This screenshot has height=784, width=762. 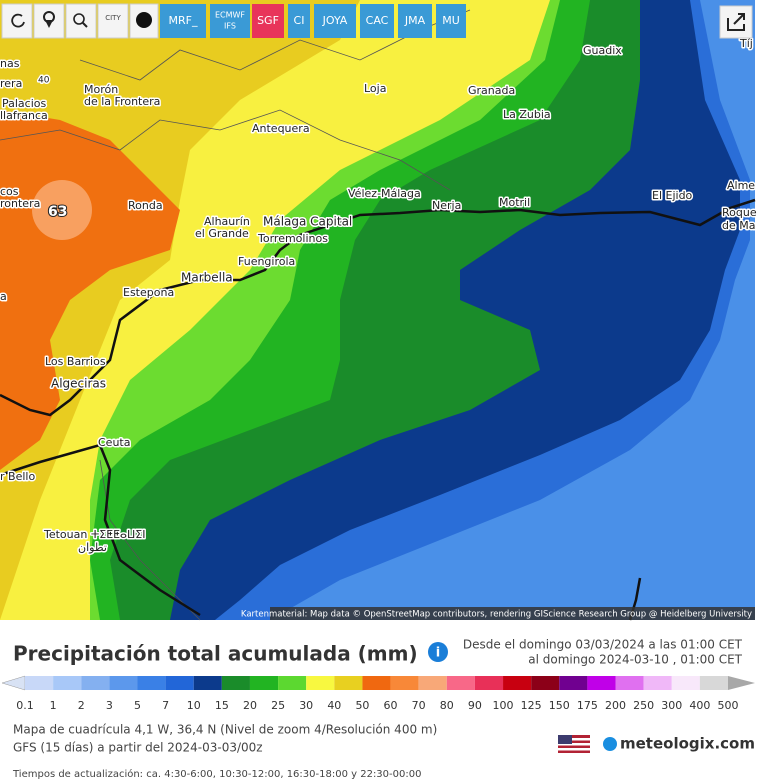 I want to click on legend-label: 50, so click(x=362, y=705).